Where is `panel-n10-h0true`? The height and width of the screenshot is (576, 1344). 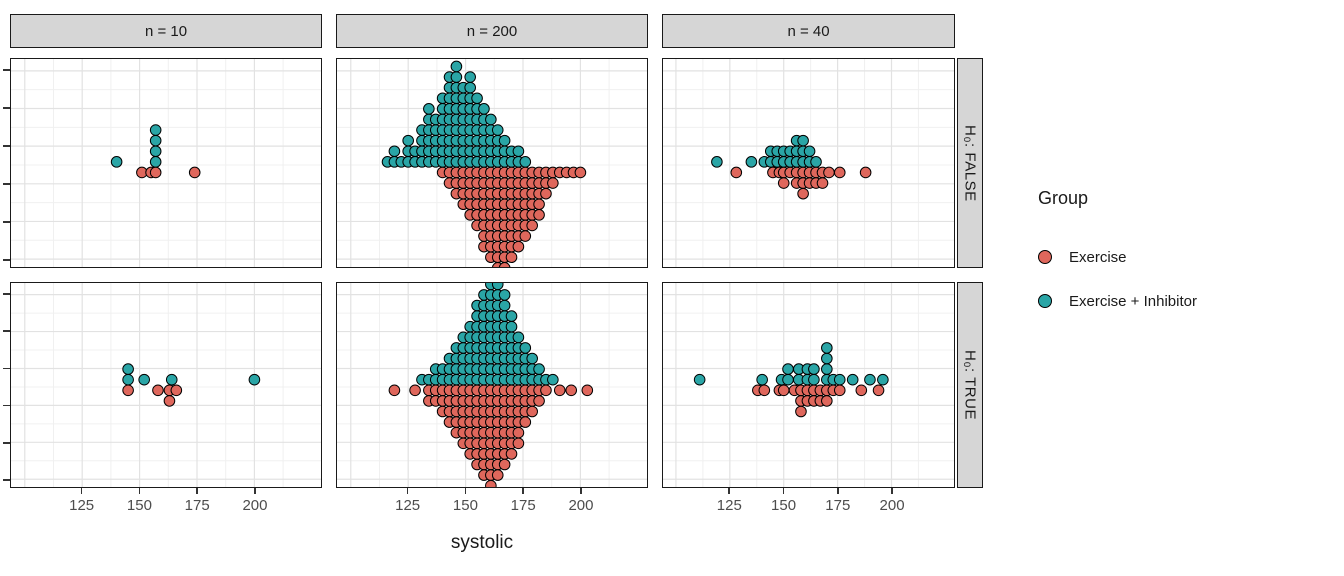 panel-n10-h0true is located at coordinates (166, 385).